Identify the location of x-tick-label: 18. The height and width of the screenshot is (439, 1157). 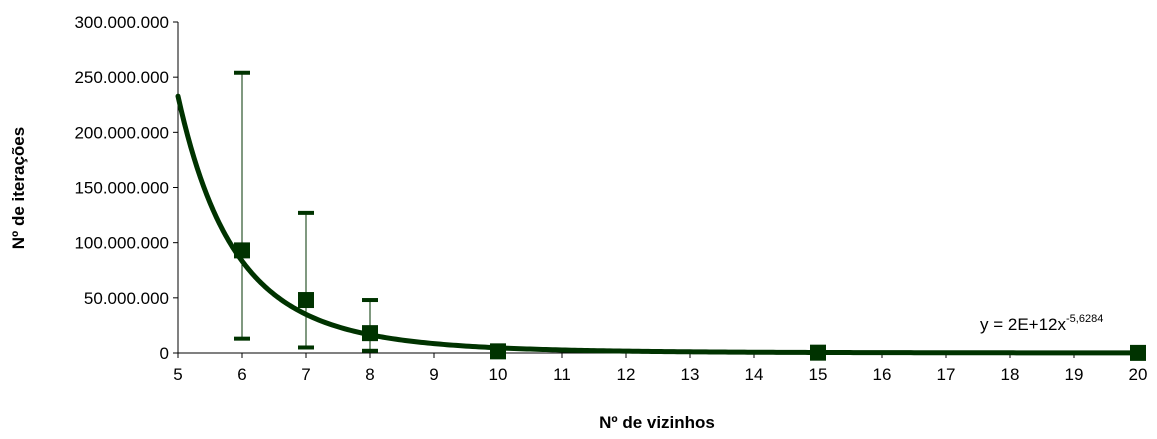
(1010, 374).